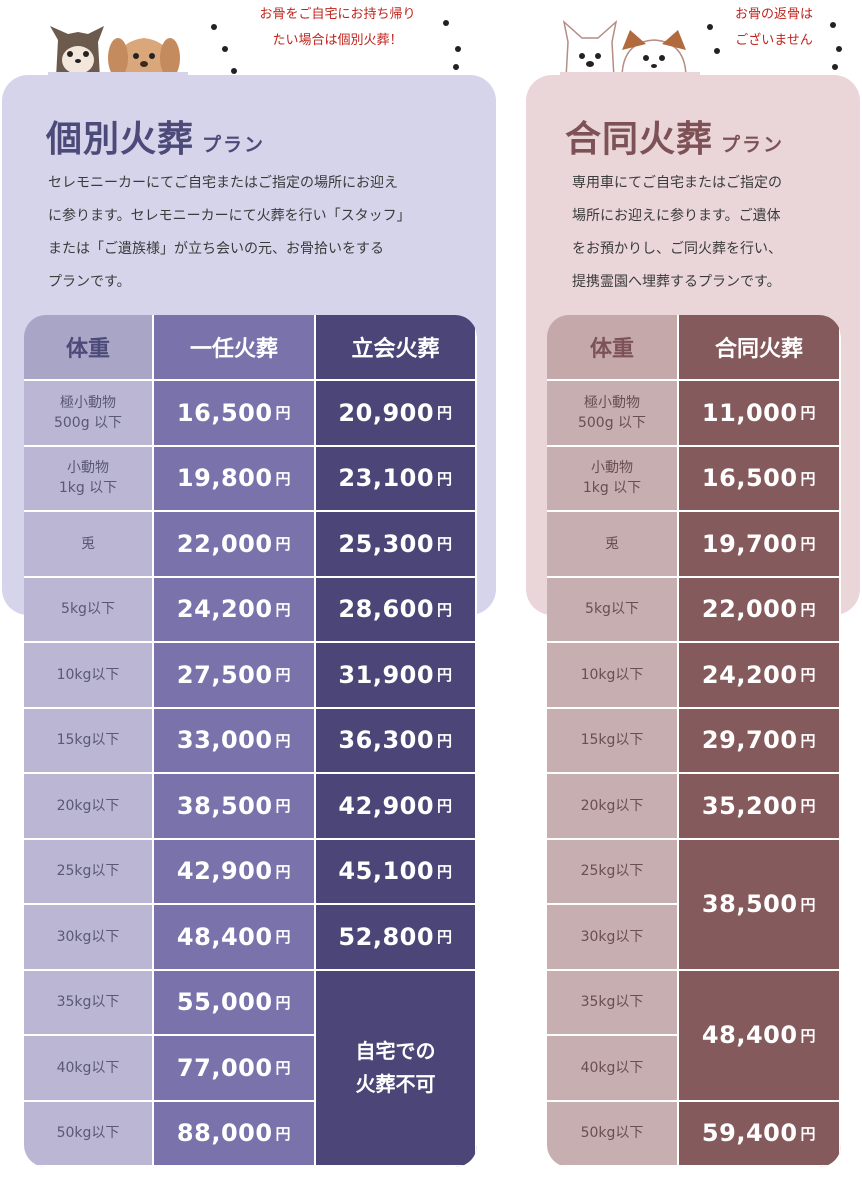  Describe the element at coordinates (396, 1068) in the screenshot. I see `not-available-note: 自宅での 火葬不可` at that location.